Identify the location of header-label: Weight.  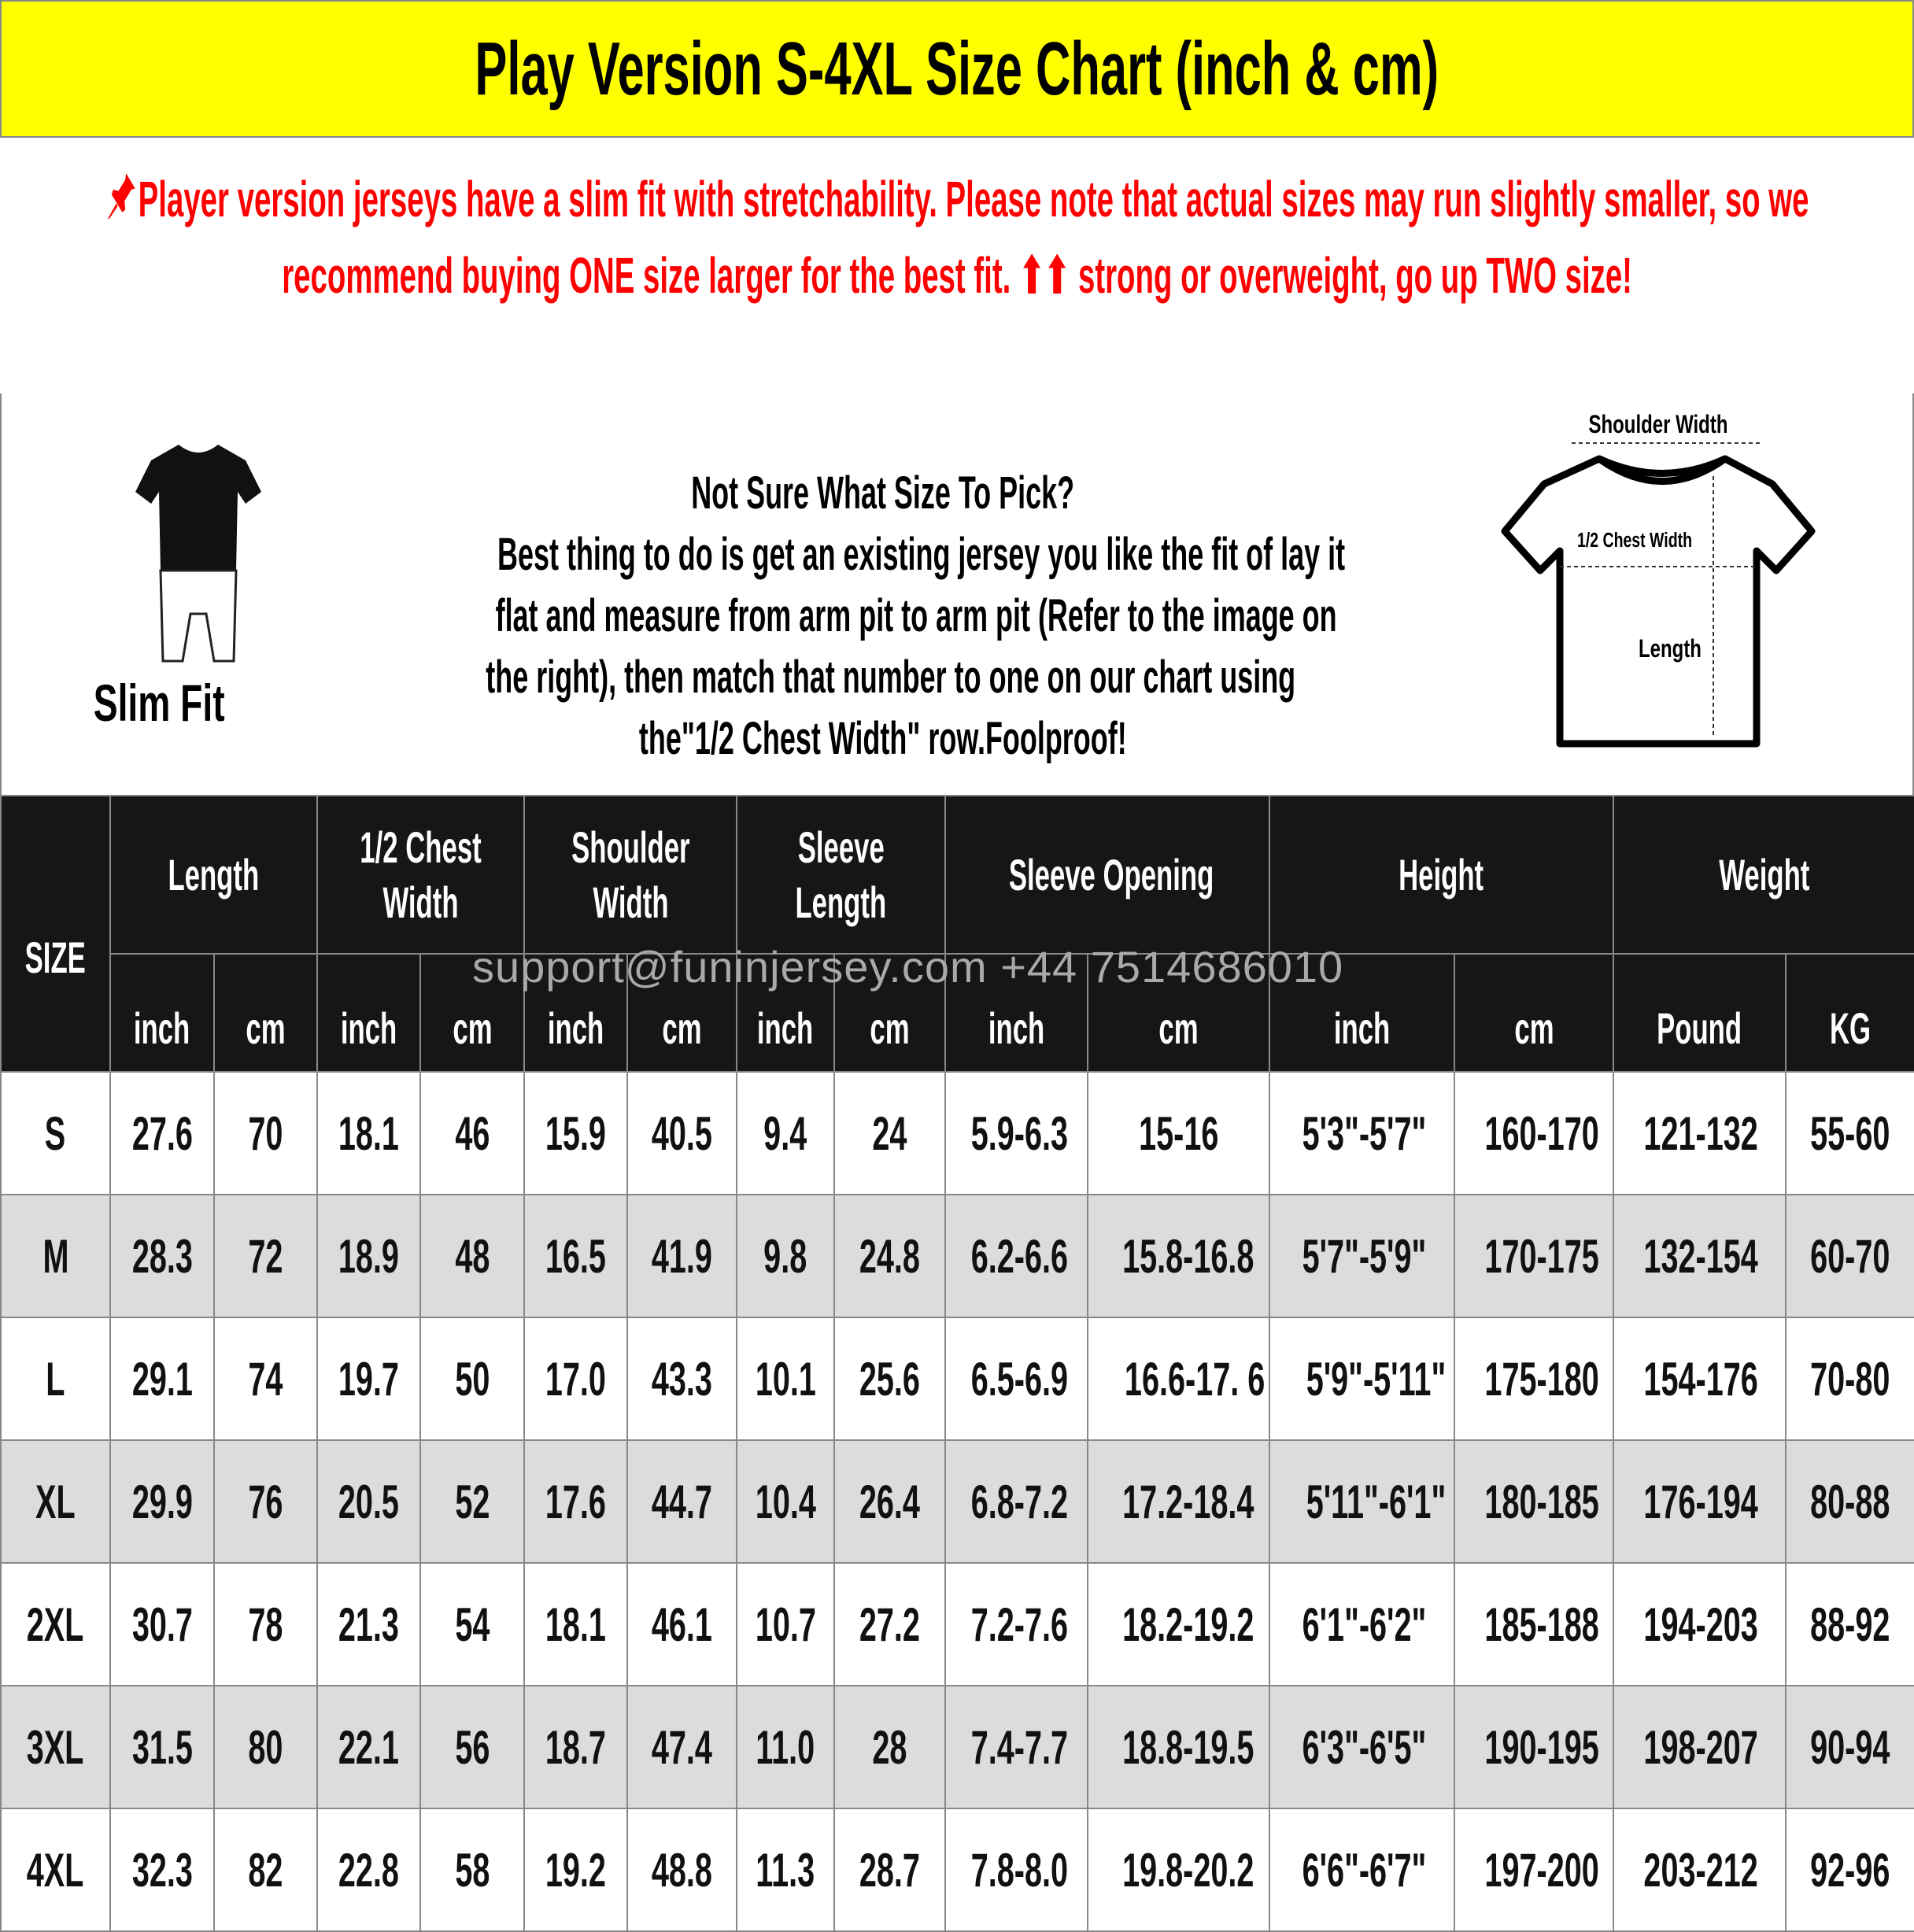
(1764, 874).